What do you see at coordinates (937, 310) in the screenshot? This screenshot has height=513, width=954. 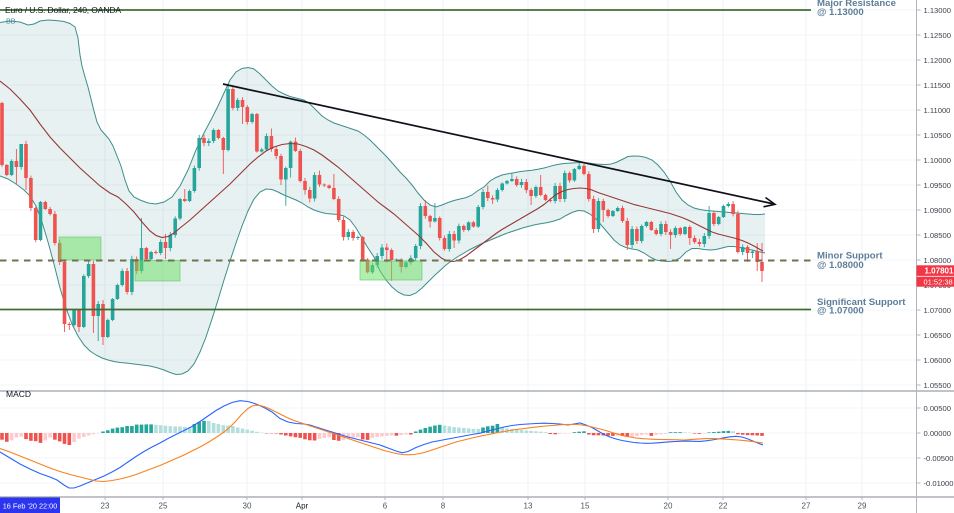 I see `svg-text: 1.07000` at bounding box center [937, 310].